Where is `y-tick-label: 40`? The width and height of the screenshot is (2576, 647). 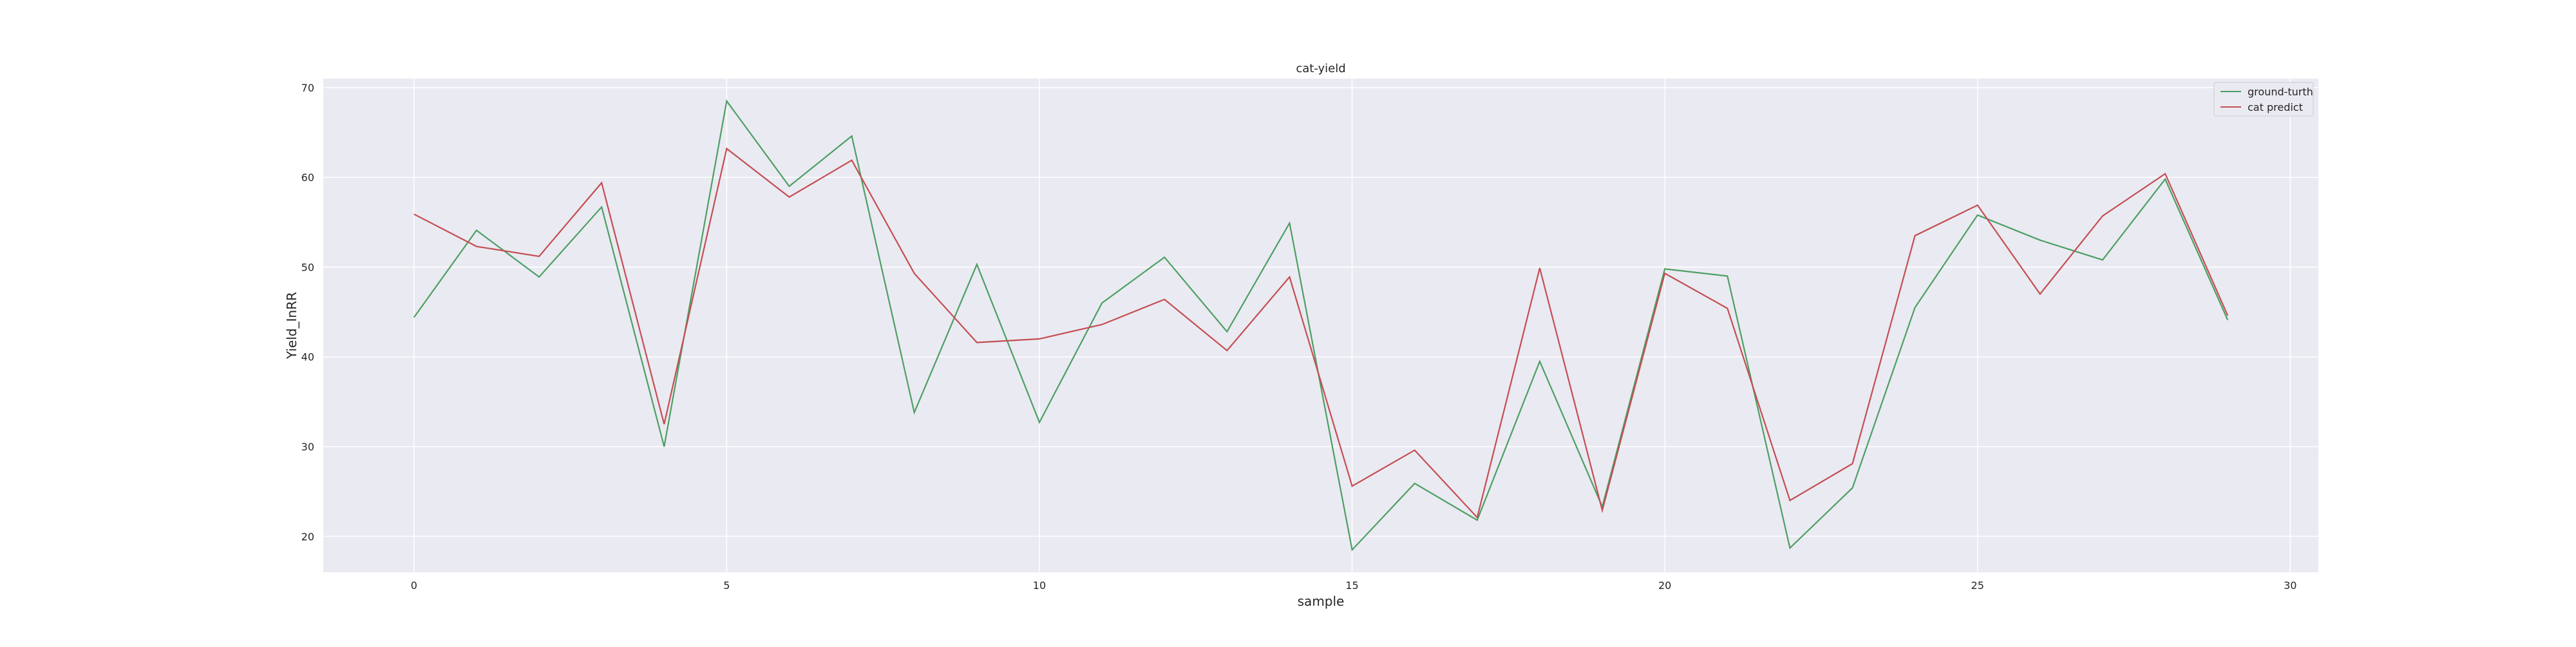
y-tick-label: 40 is located at coordinates (307, 357).